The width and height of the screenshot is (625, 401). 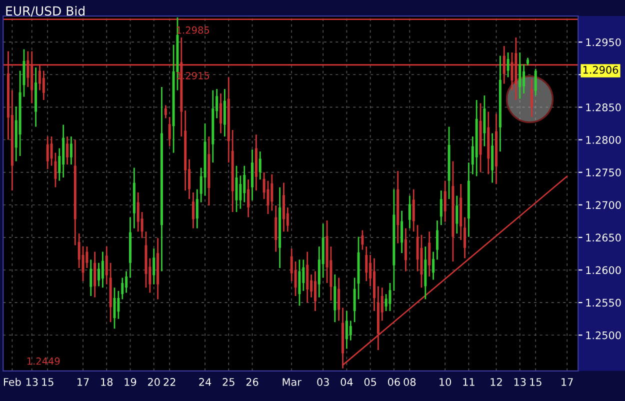 What do you see at coordinates (346, 382) in the screenshot?
I see `x-tick-label: 04` at bounding box center [346, 382].